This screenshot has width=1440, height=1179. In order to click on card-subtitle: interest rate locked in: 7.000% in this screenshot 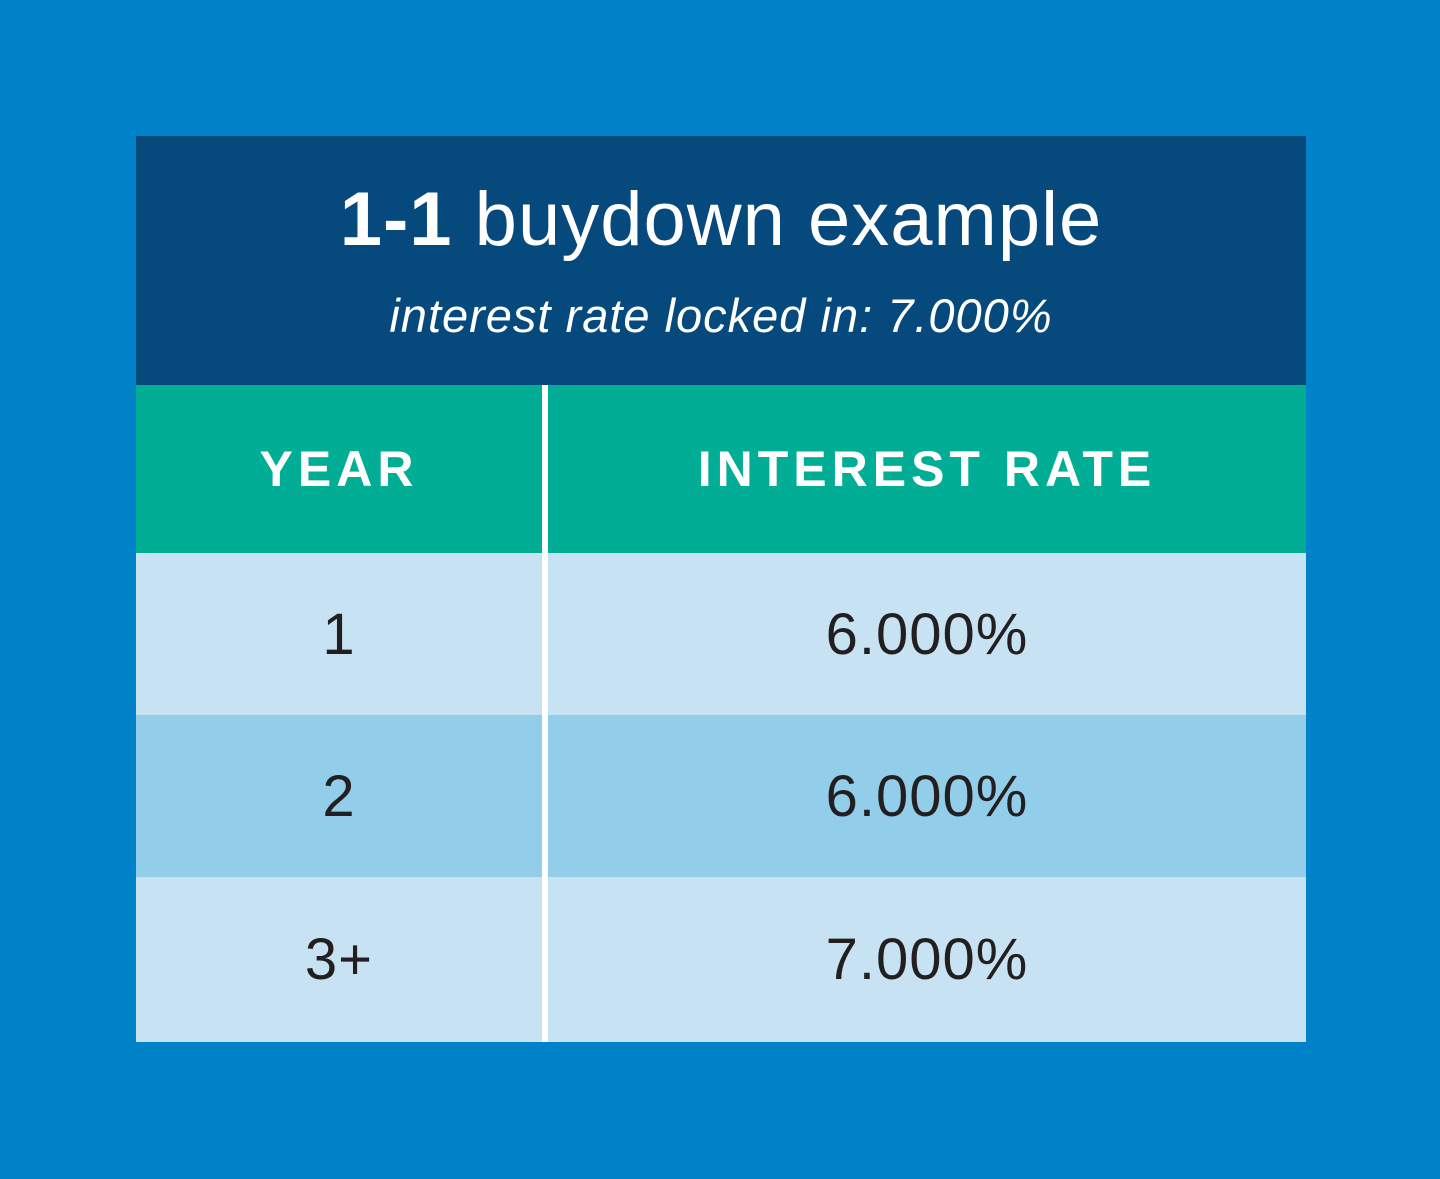, I will do `click(721, 315)`.